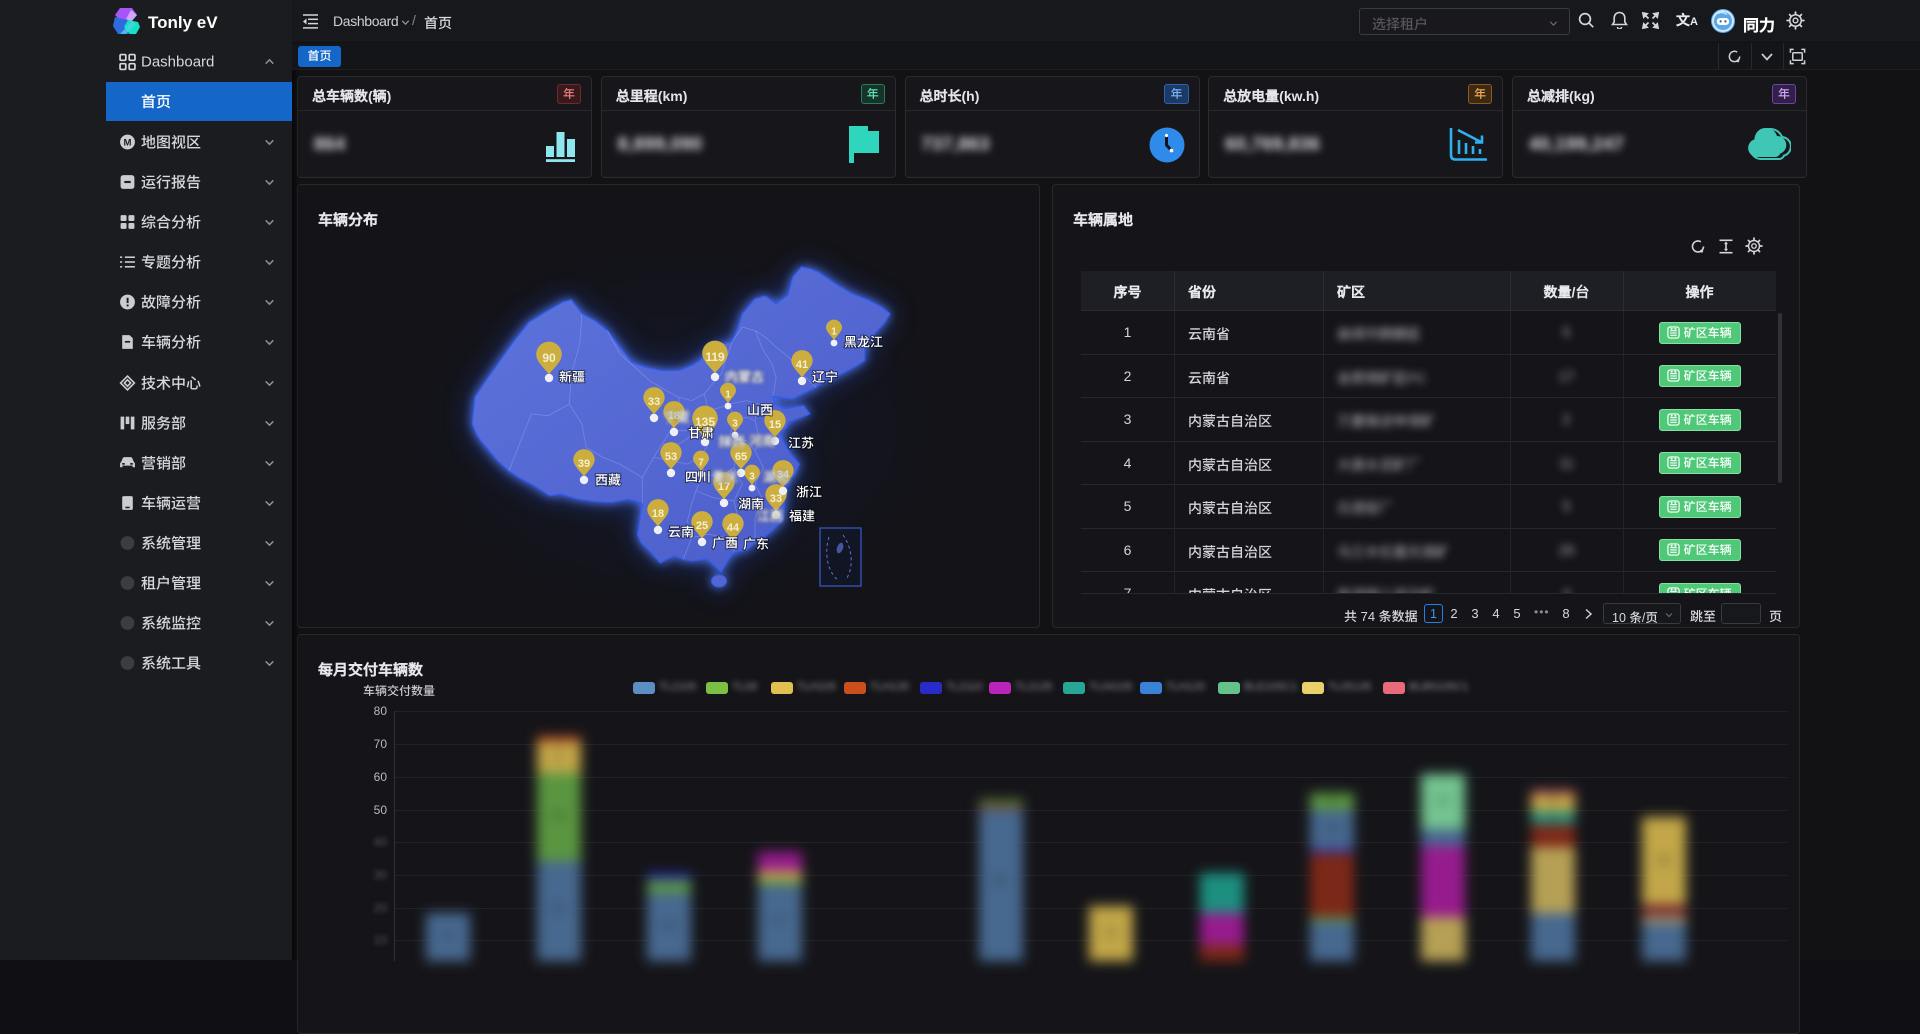 The height and width of the screenshot is (1034, 1920). I want to click on svg-text: 119, so click(715, 357).